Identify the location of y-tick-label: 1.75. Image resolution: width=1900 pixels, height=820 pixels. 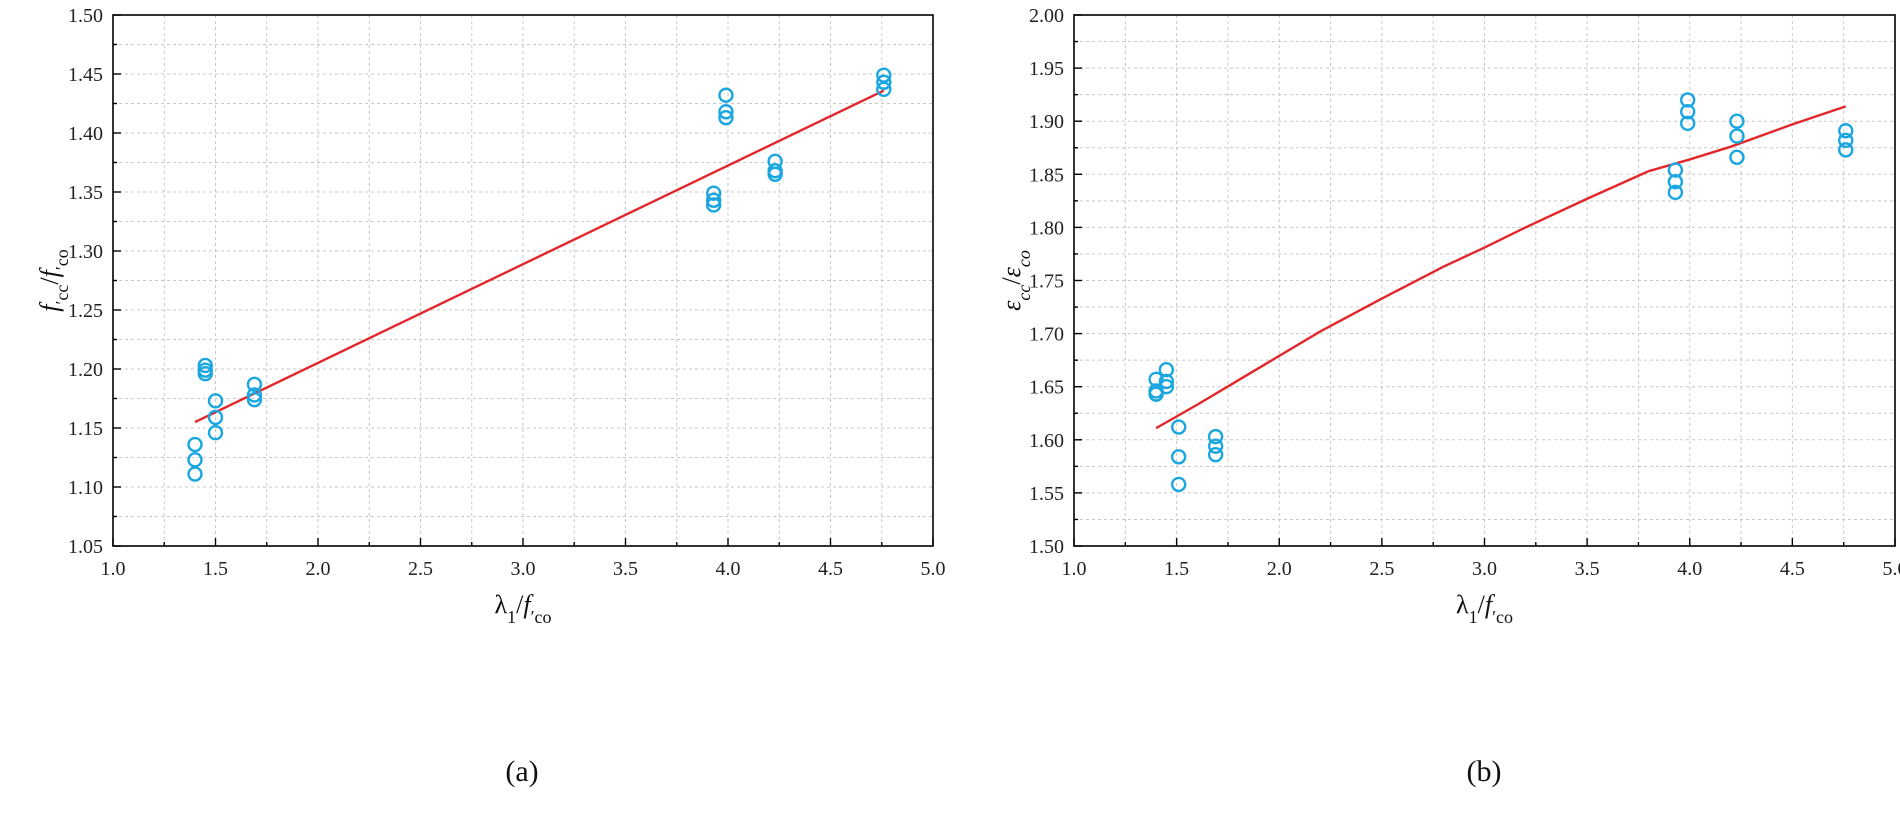
(1046, 282).